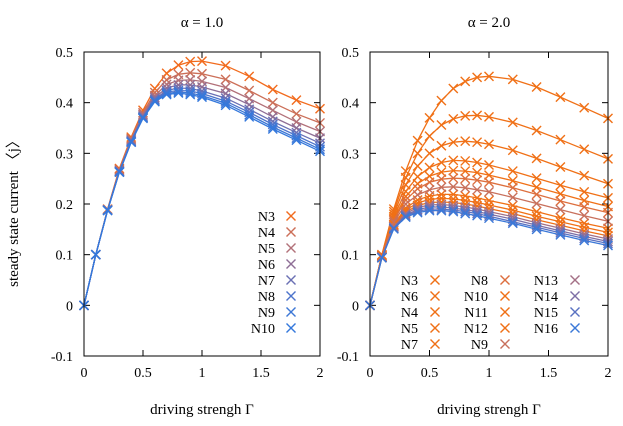  I want to click on series-N16, so click(489, 258).